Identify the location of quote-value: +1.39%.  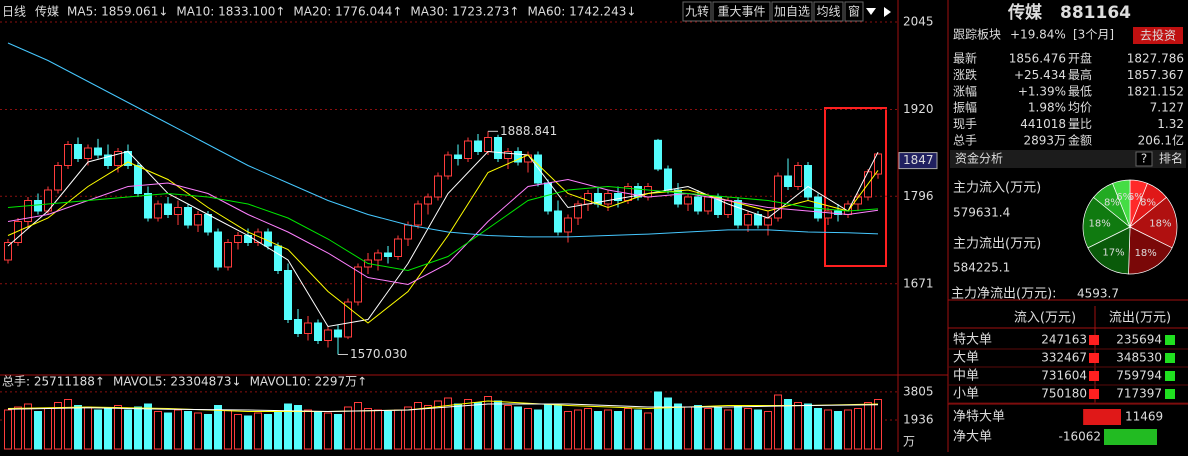
(1042, 91).